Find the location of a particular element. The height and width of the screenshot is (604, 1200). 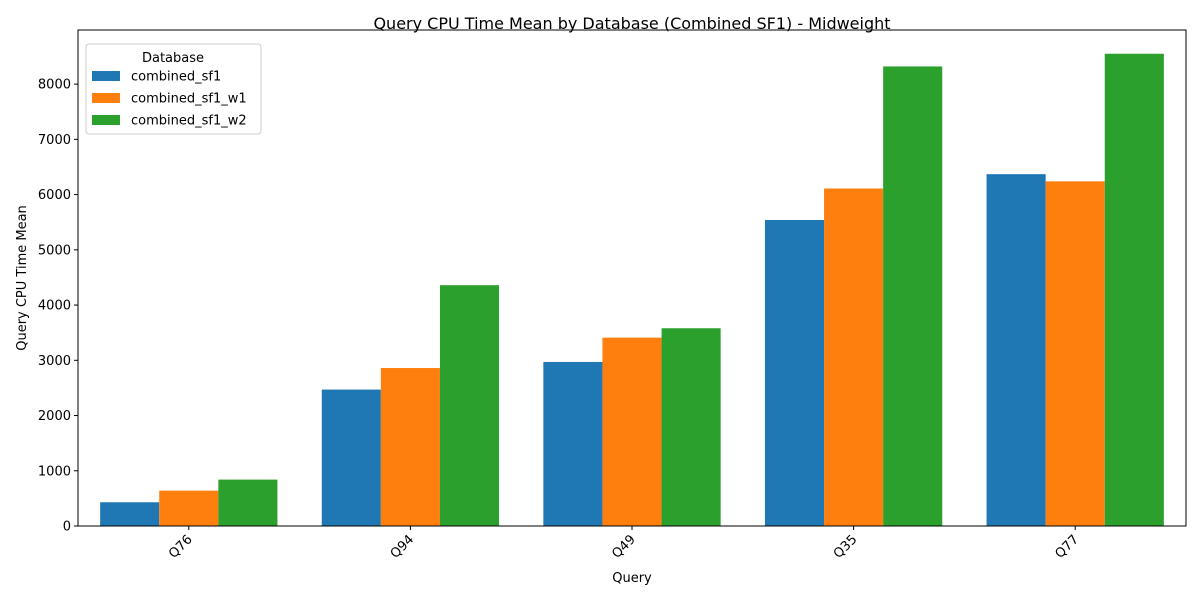

bar-combined_sf1_w2-q49 is located at coordinates (691, 427).